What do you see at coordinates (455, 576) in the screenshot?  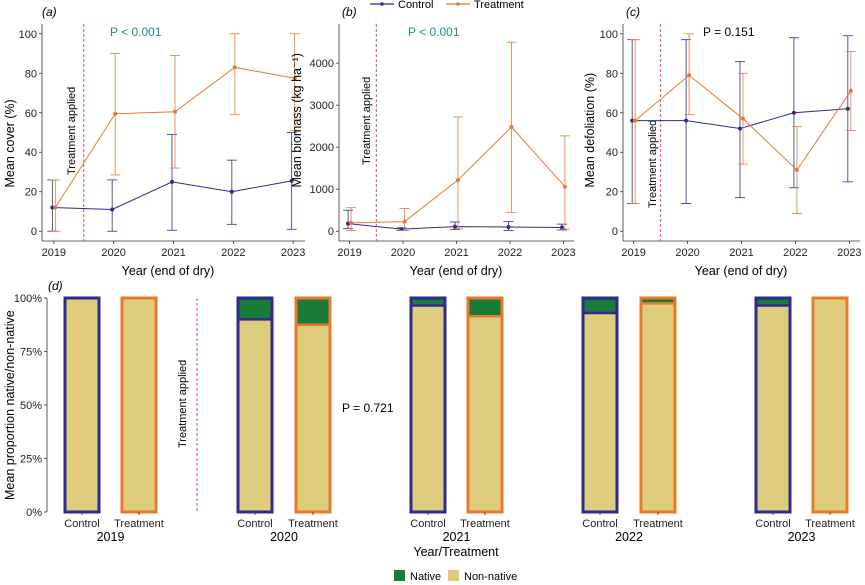 I see `bottom-legend: Native Non-native` at bounding box center [455, 576].